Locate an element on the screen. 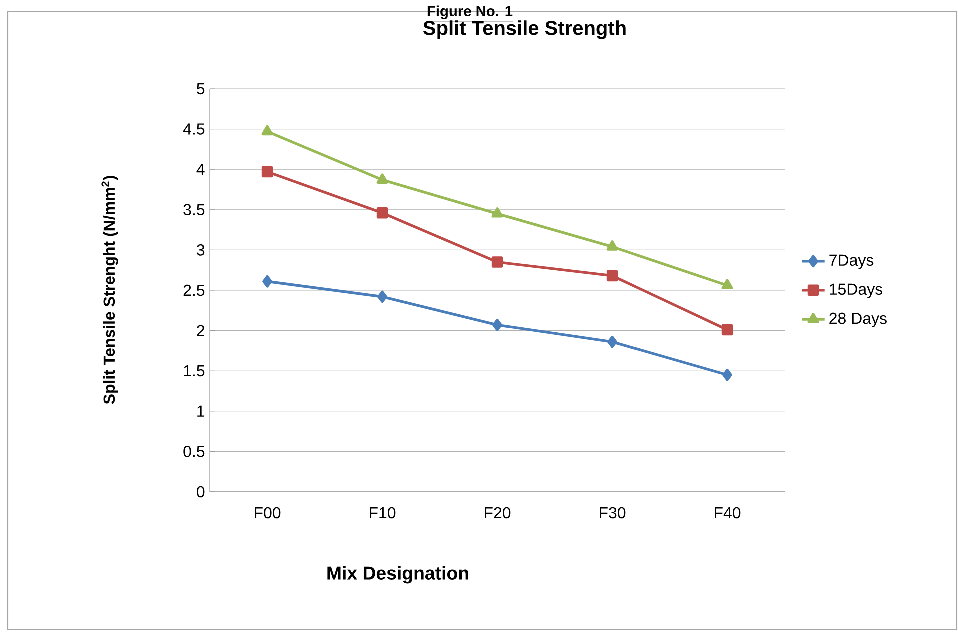 The height and width of the screenshot is (632, 958). y-tick-label: 3 is located at coordinates (201, 250).